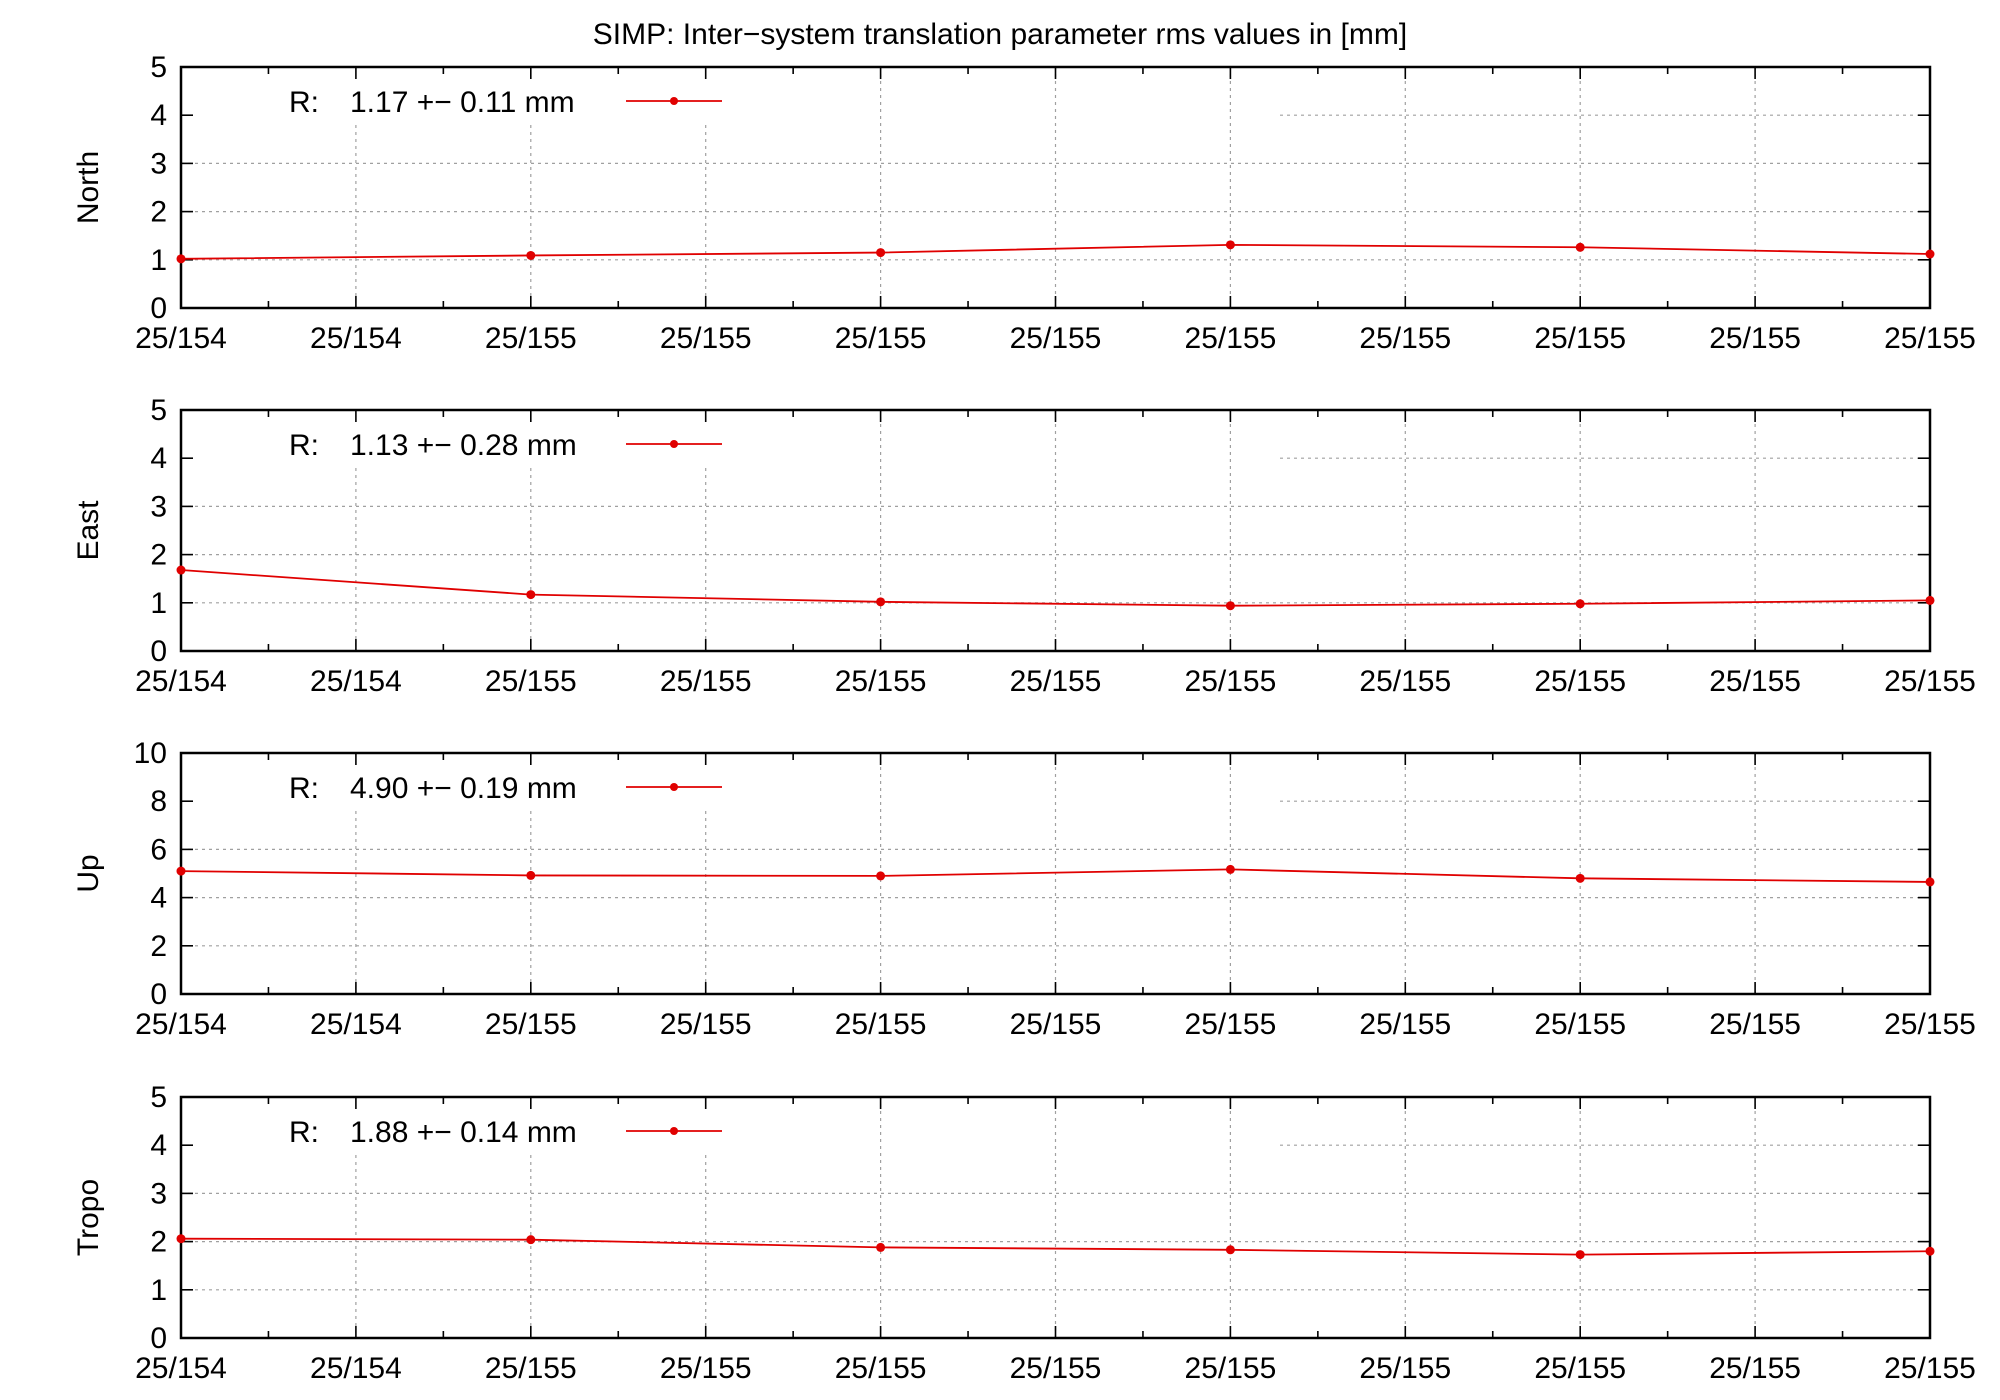  Describe the element at coordinates (88, 1217) in the screenshot. I see `y-axis-label: Tropo` at that location.